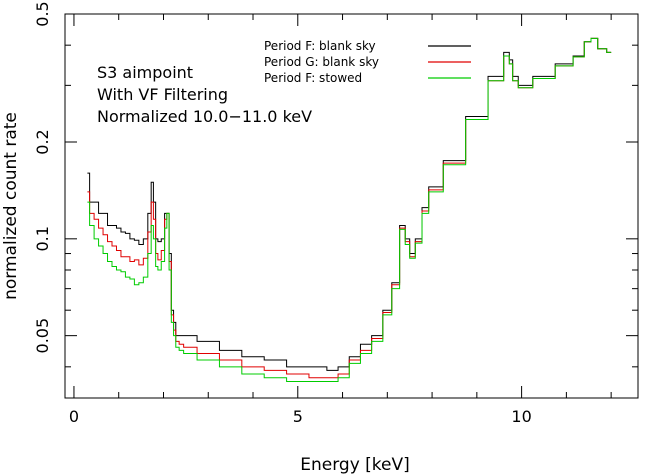 The width and height of the screenshot is (649, 475). I want to click on y-tick-label: 0.1, so click(42, 238).